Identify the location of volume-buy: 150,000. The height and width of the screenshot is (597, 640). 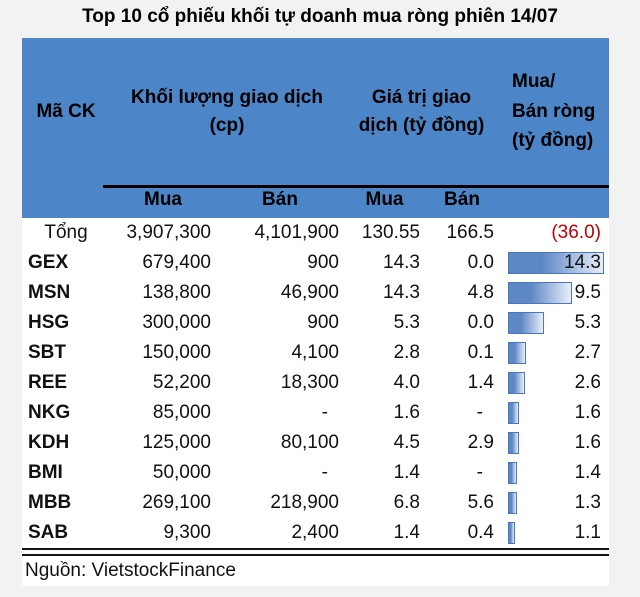
(176, 352).